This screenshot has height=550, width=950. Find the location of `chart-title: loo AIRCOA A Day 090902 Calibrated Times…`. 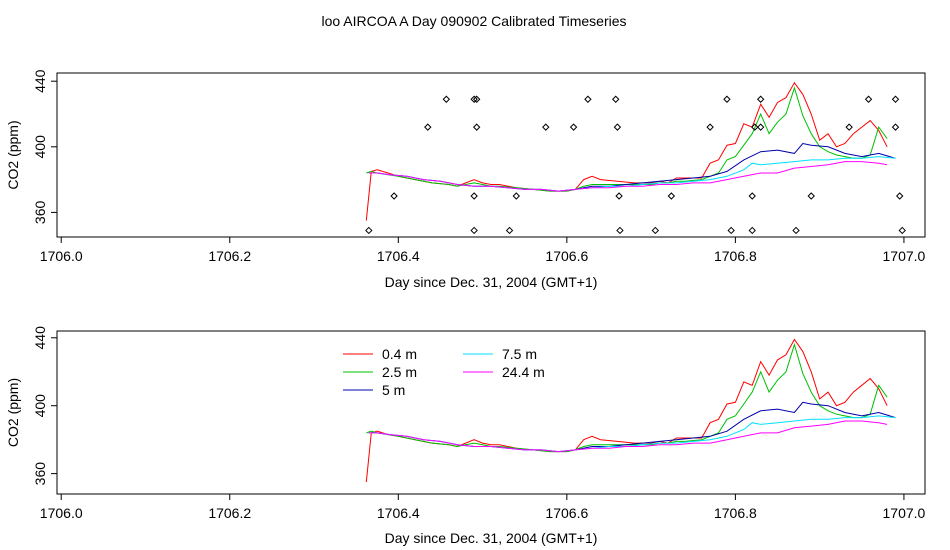

chart-title: loo AIRCOA A Day 090902 Calibrated Times… is located at coordinates (473, 21).